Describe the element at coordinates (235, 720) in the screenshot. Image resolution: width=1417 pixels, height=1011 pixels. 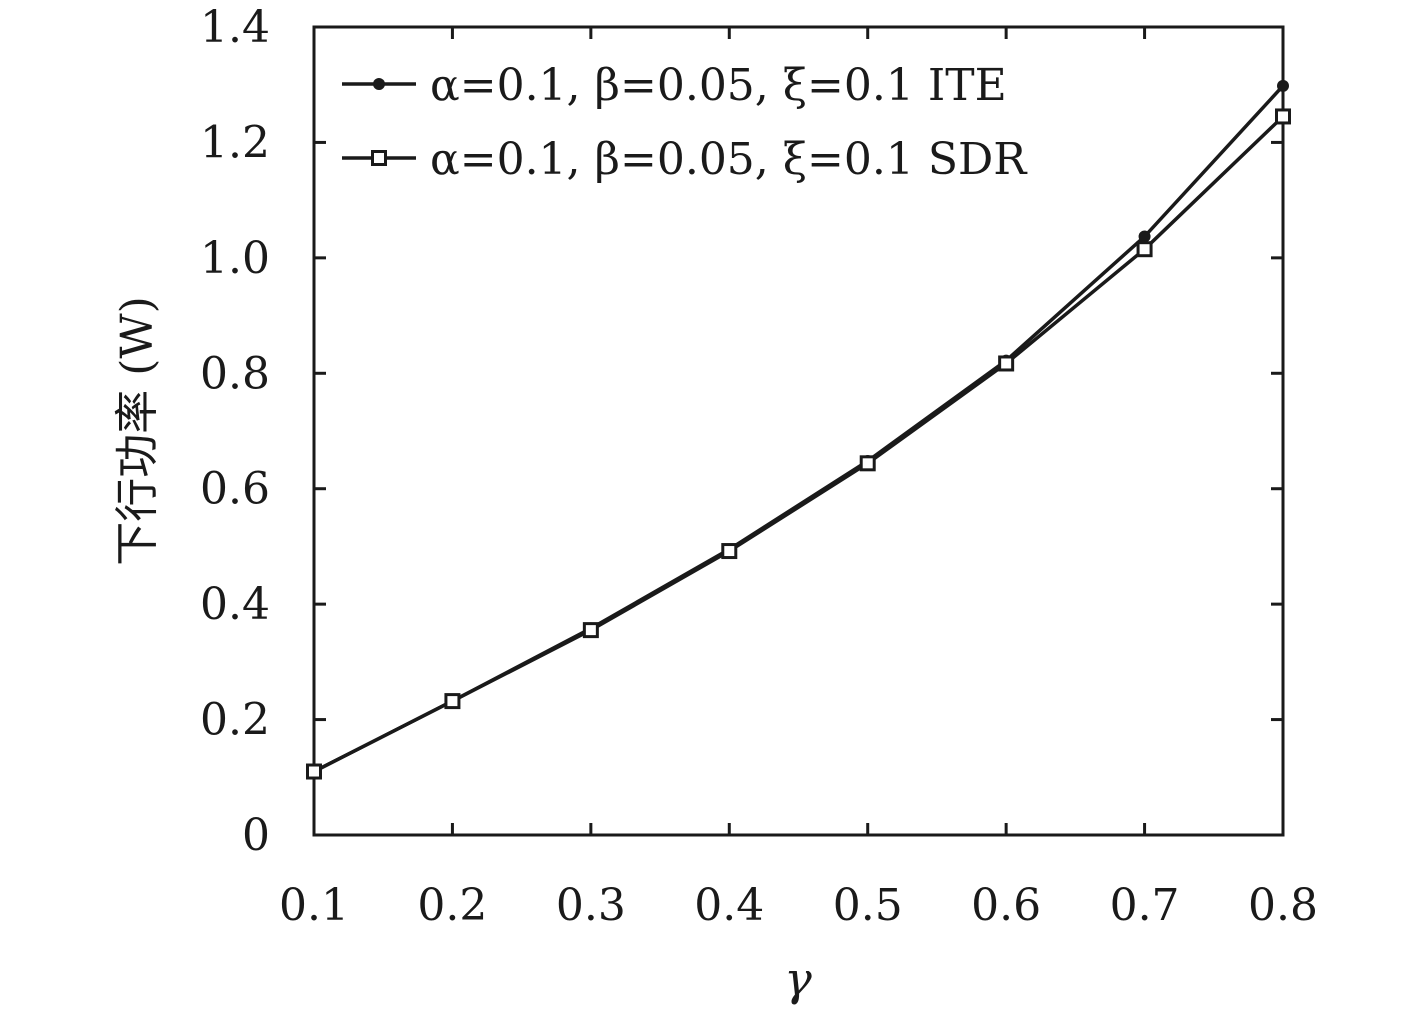
I see `y-tick-label: 0.2` at that location.